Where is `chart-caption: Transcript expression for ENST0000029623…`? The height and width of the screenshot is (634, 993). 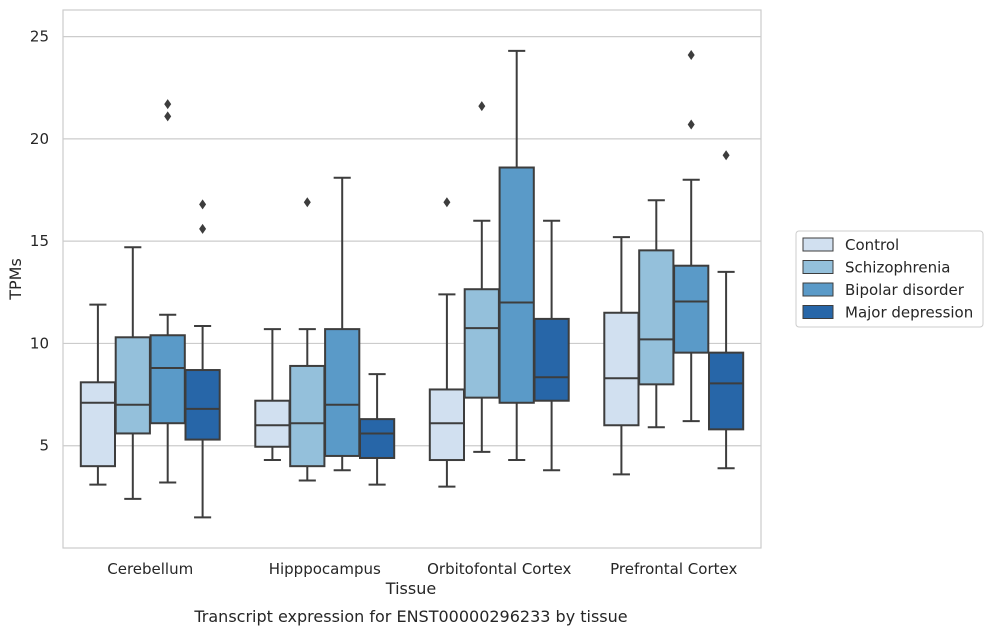
chart-caption: Transcript expression for ENST0000029623… is located at coordinates (410, 616).